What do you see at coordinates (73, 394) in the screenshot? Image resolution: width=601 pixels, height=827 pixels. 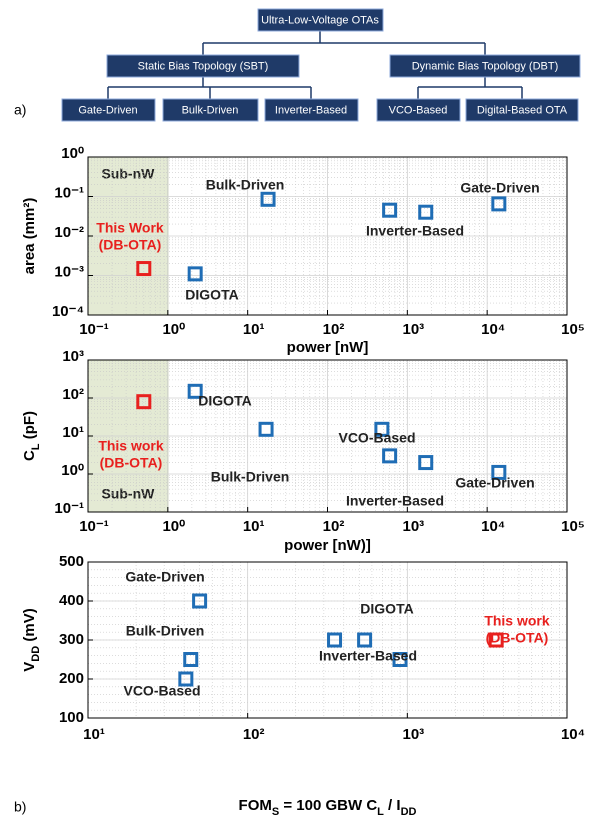 I see `y-tick-label: 10²` at bounding box center [73, 394].